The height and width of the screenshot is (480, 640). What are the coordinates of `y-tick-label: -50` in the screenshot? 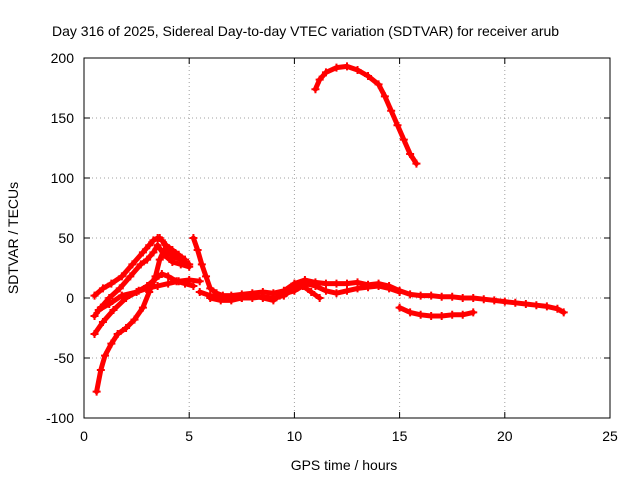 It's located at (64, 358).